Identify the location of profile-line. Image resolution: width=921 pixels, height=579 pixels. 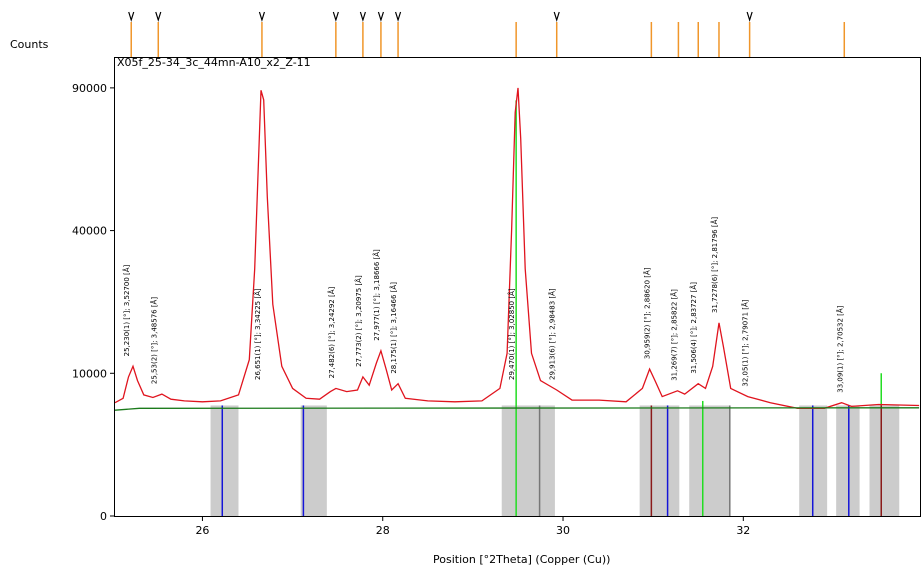
(517, 409).